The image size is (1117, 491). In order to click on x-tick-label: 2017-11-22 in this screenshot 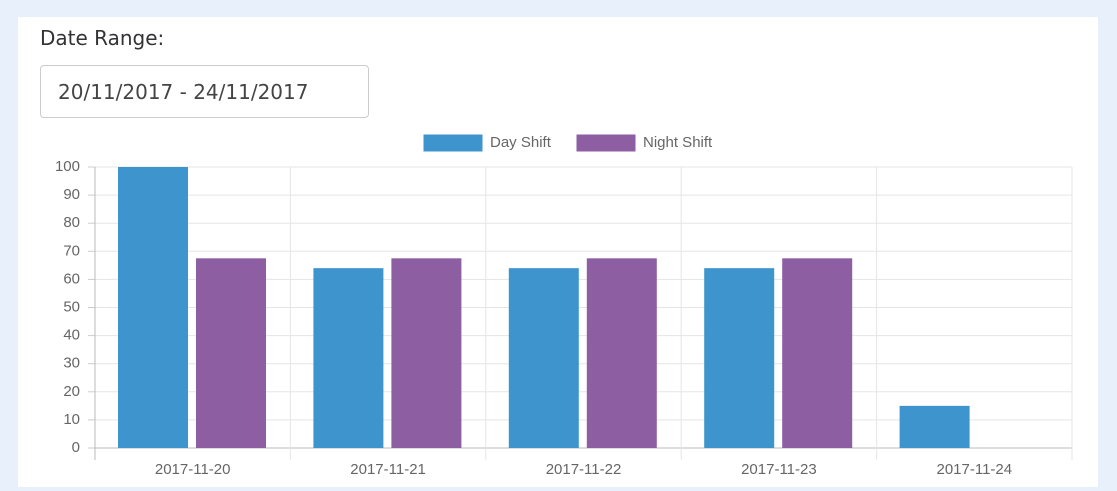, I will do `click(584, 469)`.